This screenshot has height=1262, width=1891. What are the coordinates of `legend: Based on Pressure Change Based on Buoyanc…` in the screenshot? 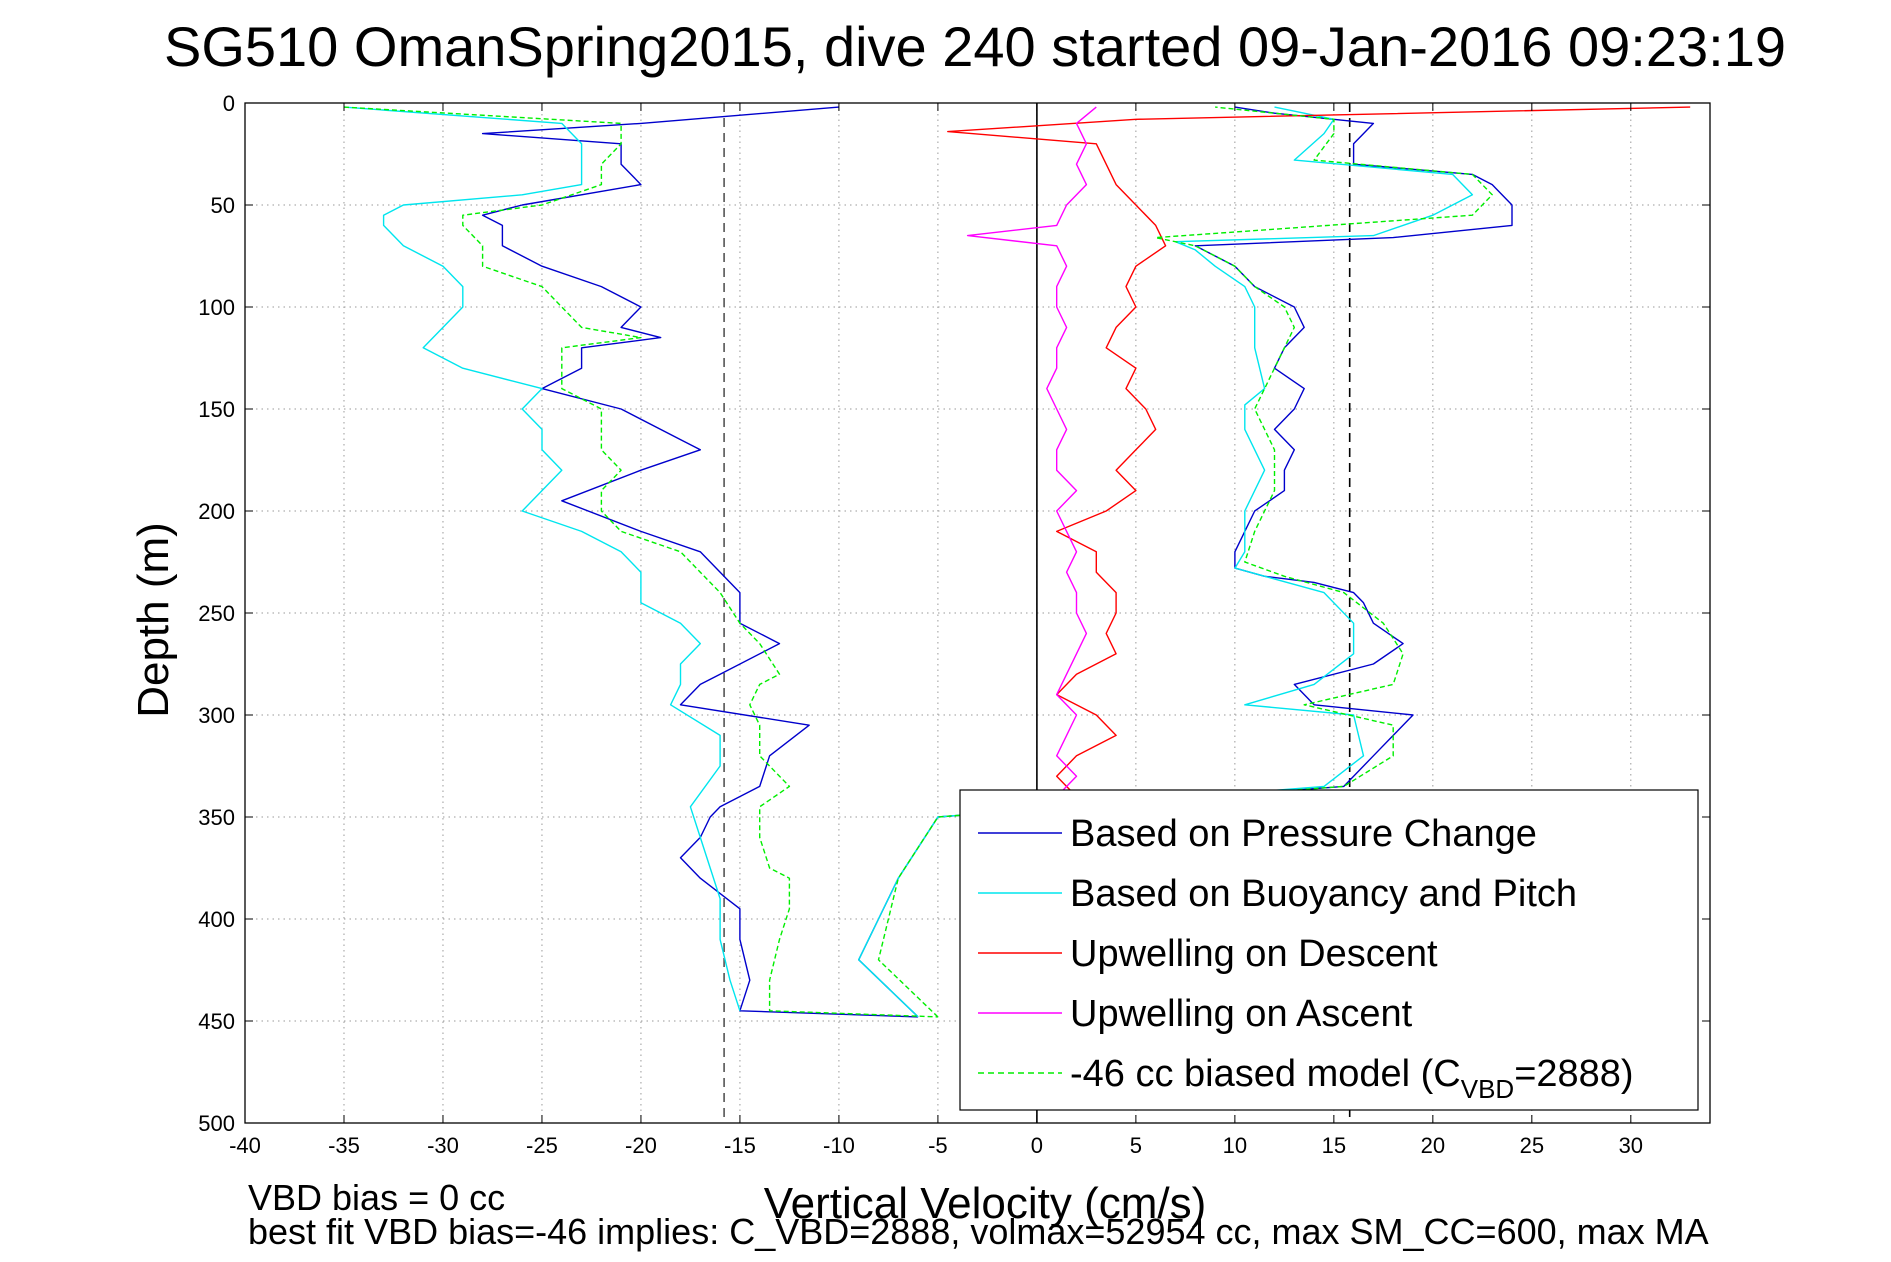 It's located at (1329, 950).